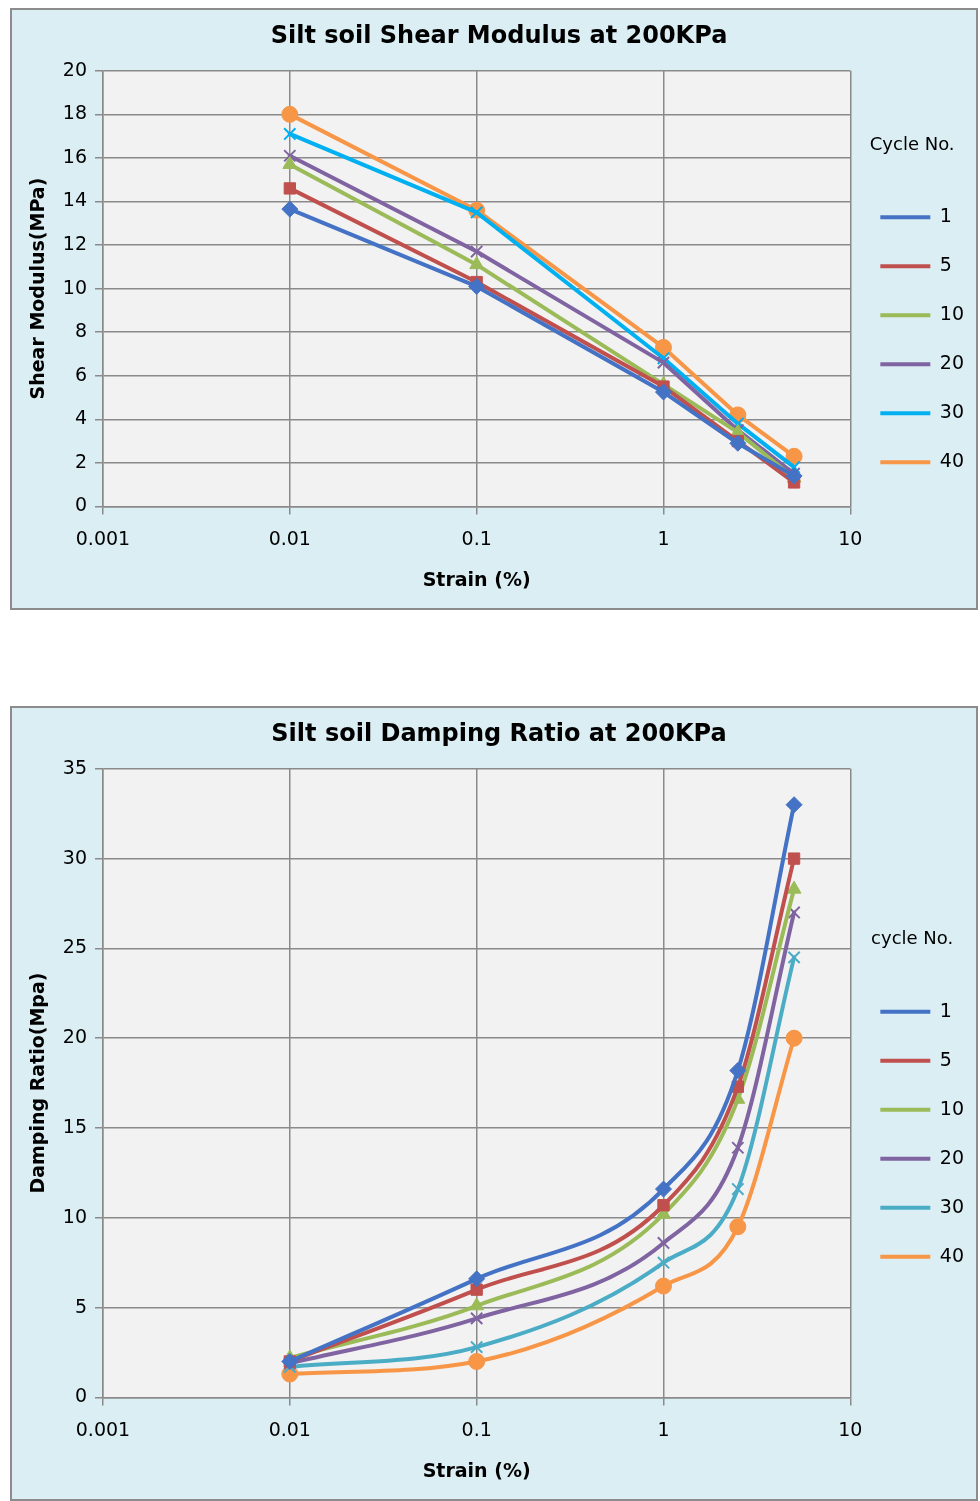 The height and width of the screenshot is (1501, 980). Describe the element at coordinates (80, 1305) in the screenshot. I see `y-tick-label: 5` at that location.